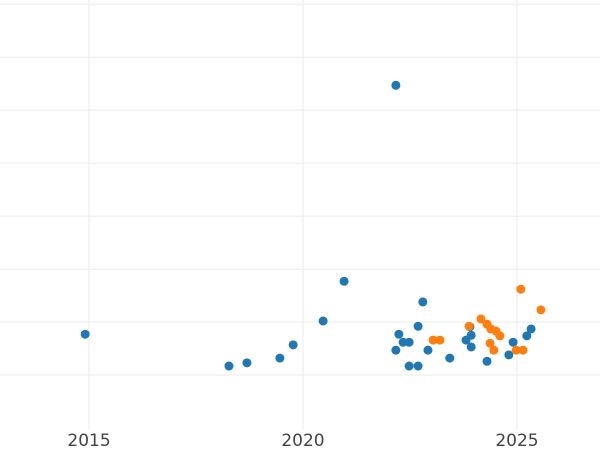  Describe the element at coordinates (516, 440) in the screenshot. I see `x-tick-label: 2025` at that location.